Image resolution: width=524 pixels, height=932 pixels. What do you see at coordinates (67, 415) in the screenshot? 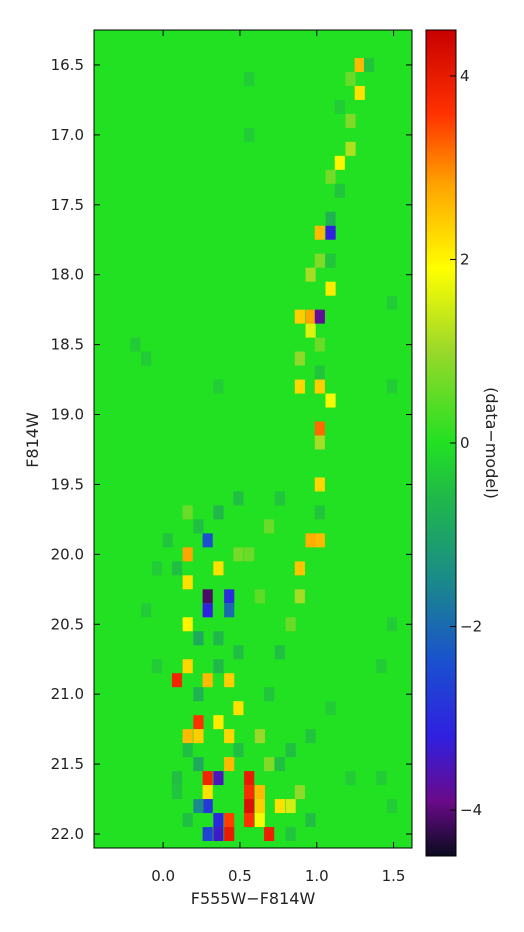
I see `y-tick-label: 19.0` at bounding box center [67, 415].